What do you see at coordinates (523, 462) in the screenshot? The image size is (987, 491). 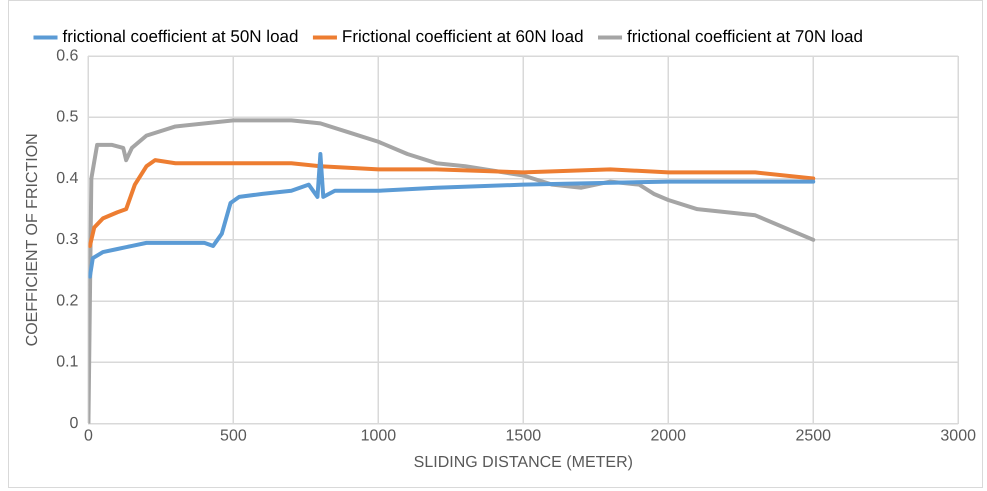 I see `x-axis-title: SLIDING DISTANCE (METER)` at bounding box center [523, 462].